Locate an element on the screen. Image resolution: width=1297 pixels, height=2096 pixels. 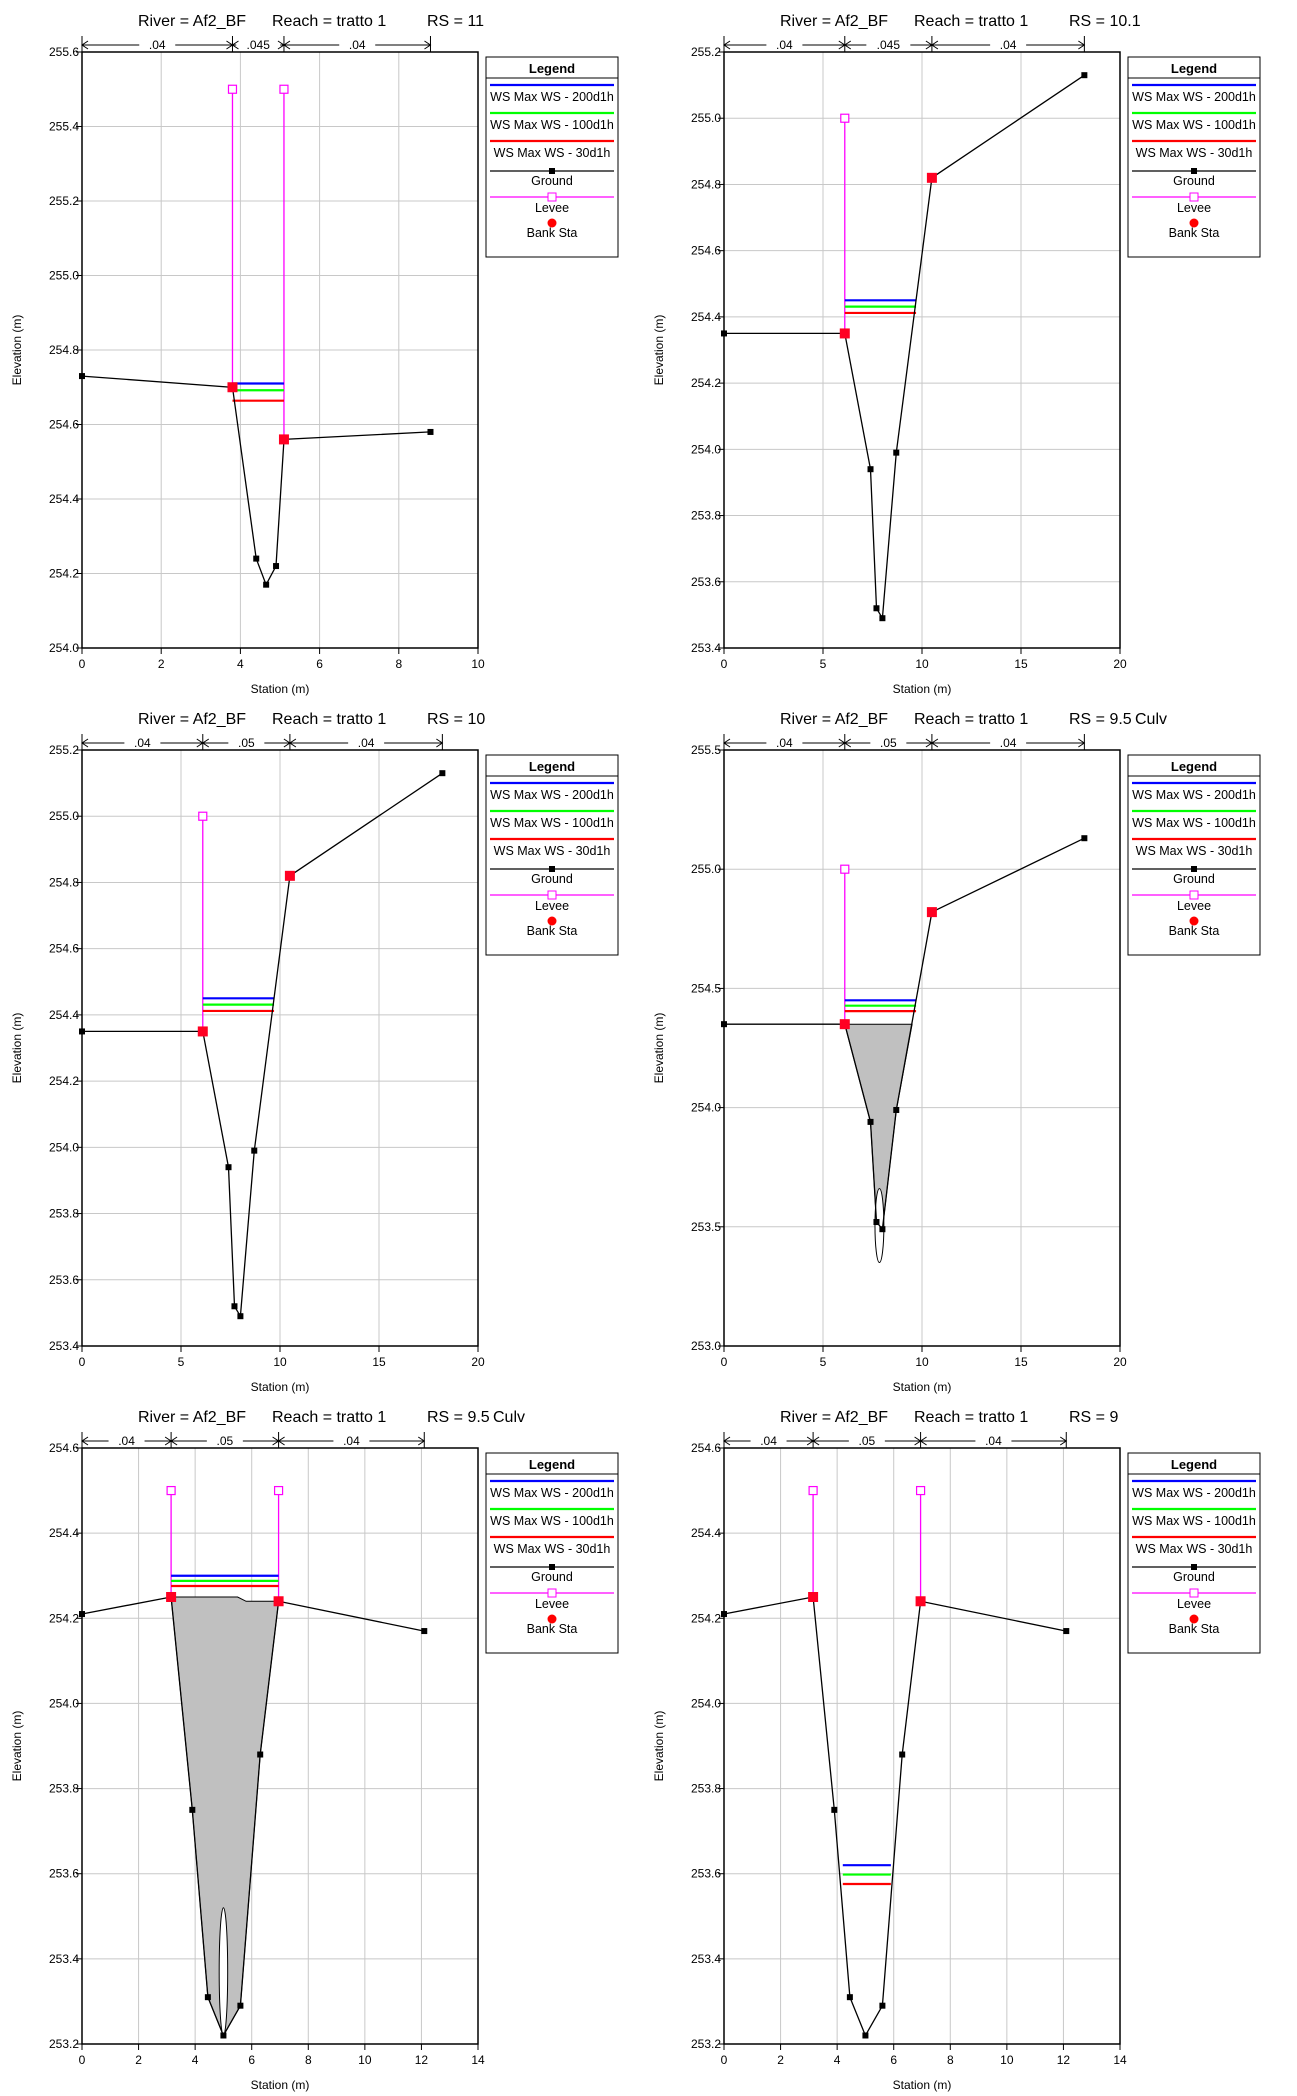
x-tick-label: 2 is located at coordinates (138, 2060).